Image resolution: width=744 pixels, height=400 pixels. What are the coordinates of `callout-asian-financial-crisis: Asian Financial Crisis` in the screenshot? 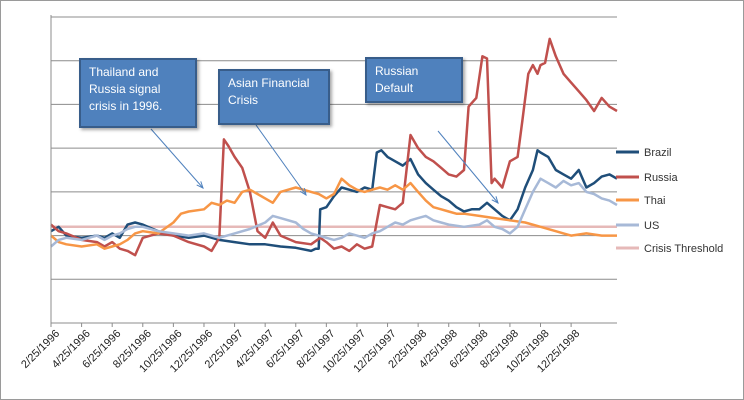 It's located at (274, 97).